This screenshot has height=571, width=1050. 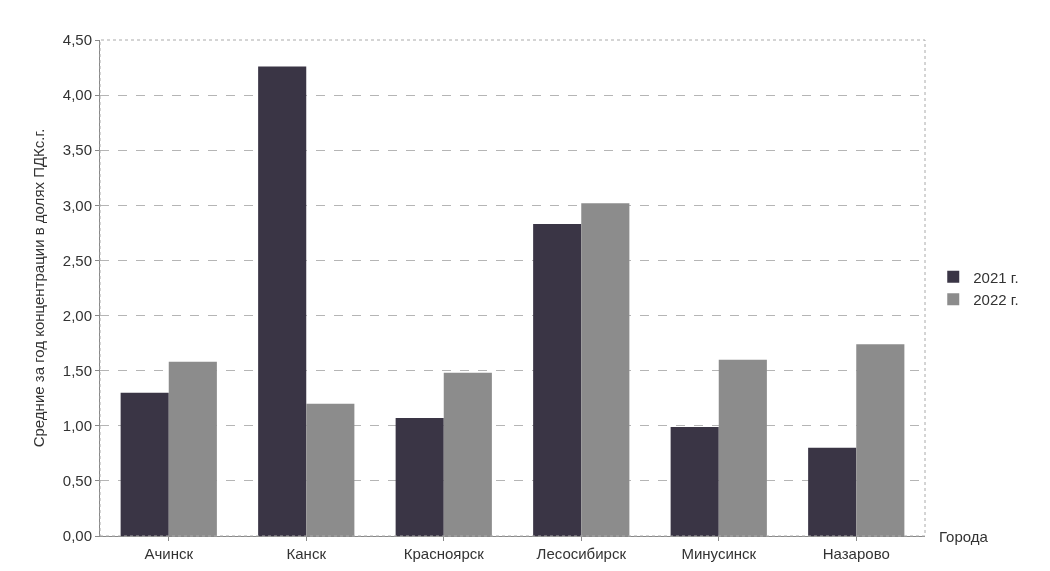 What do you see at coordinates (77, 315) in the screenshot?
I see `y-tick-label: 2,00` at bounding box center [77, 315].